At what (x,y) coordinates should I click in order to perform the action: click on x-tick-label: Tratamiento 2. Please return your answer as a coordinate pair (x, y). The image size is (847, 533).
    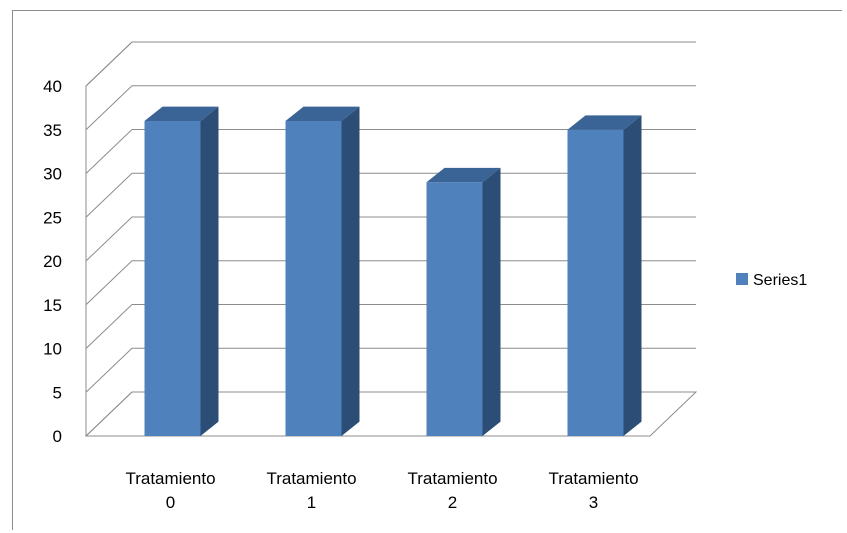
    Looking at the image, I should click on (452, 490).